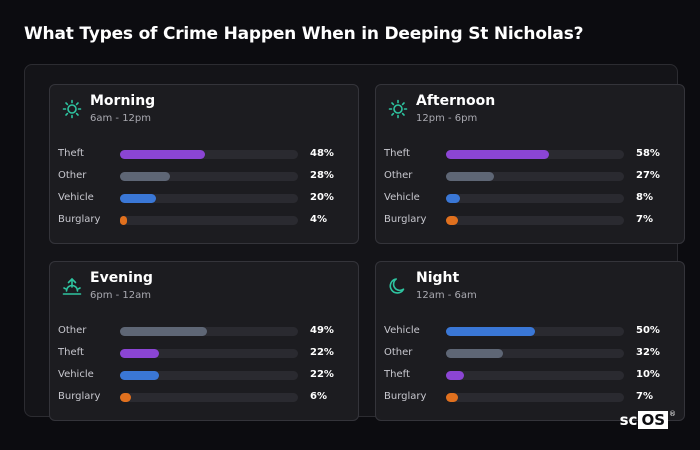 The width and height of the screenshot is (700, 450). I want to click on bar-value-label: 27%, so click(648, 175).